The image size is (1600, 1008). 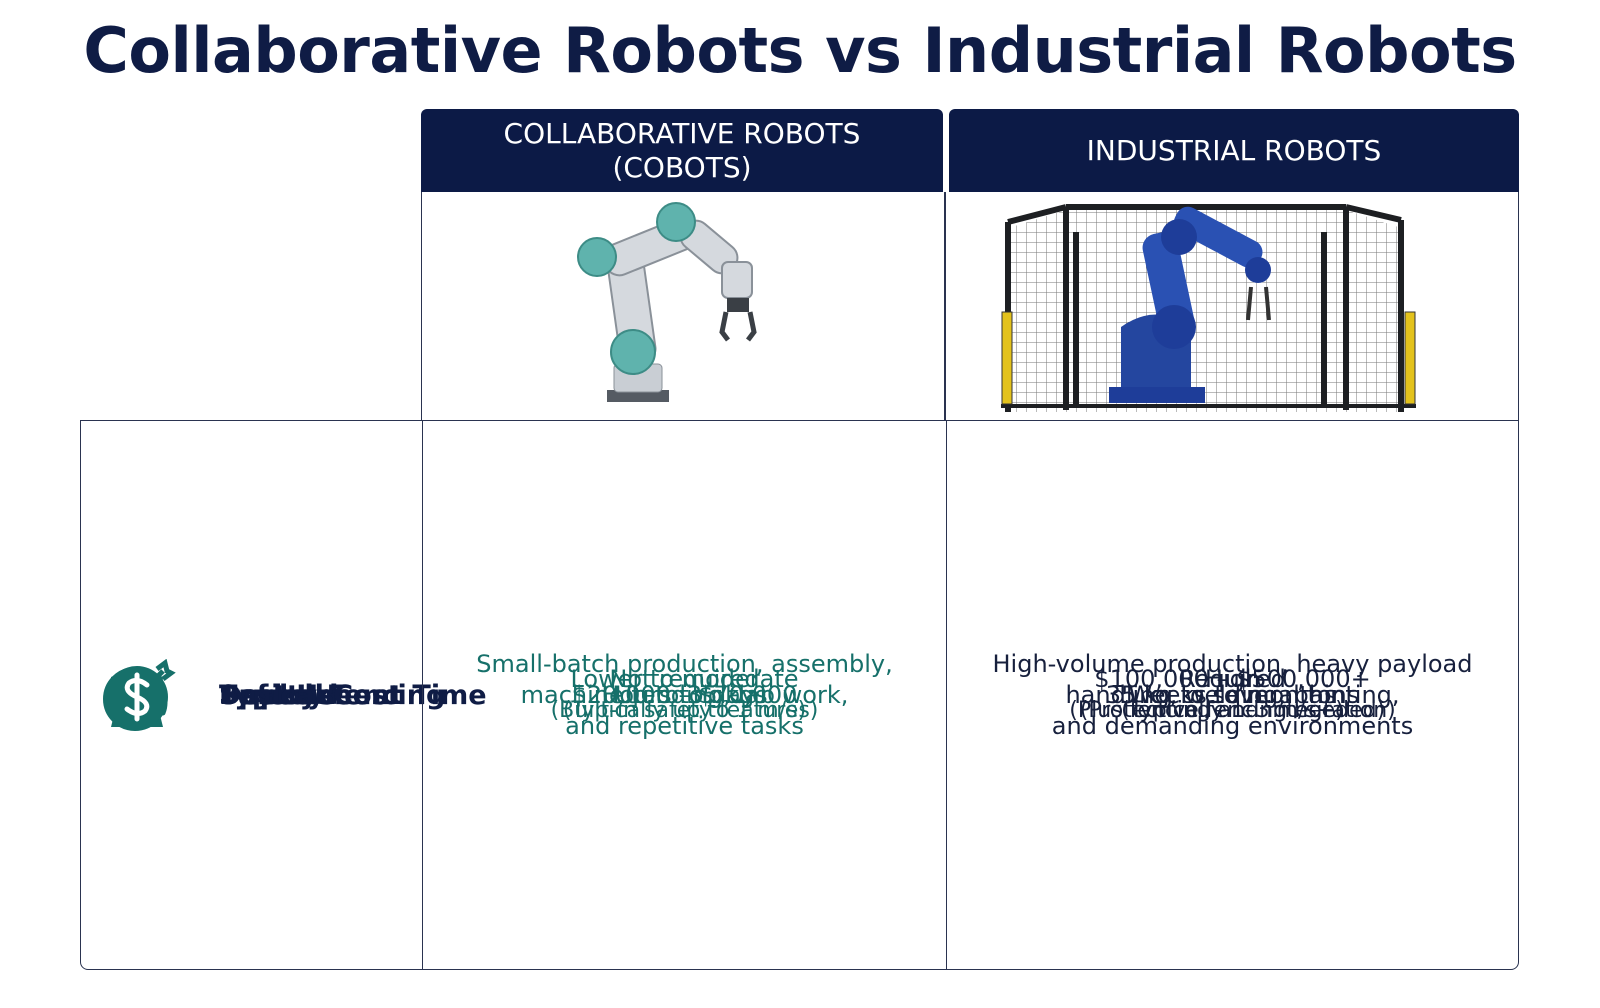 I want to click on row-label: Typical Cost, so click(x=310, y=695).